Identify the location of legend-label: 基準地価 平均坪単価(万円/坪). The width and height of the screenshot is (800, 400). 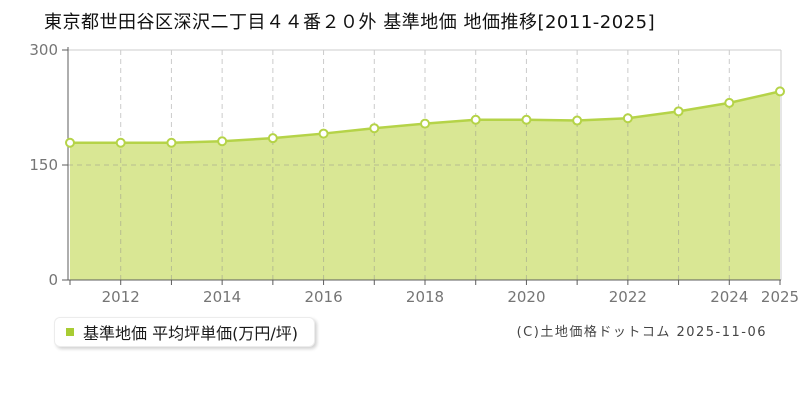
(190, 333).